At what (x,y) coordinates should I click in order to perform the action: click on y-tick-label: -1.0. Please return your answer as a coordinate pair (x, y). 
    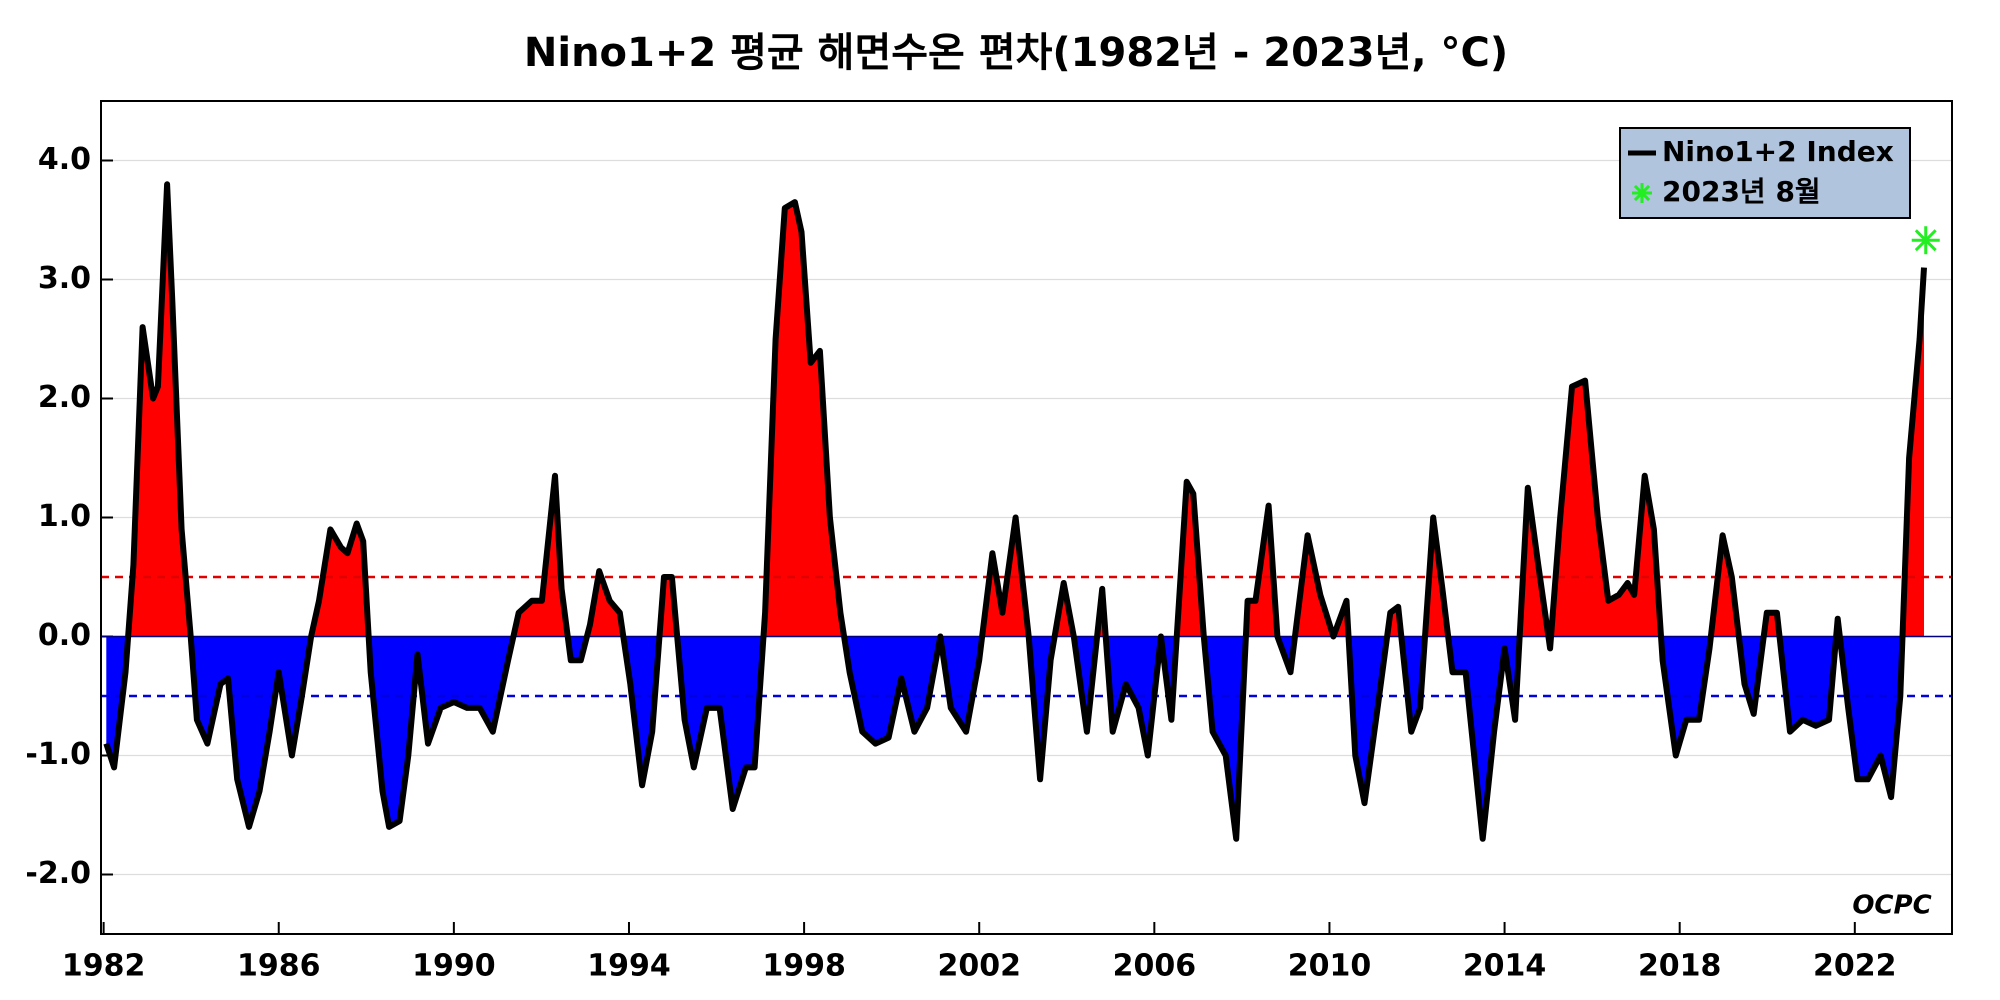
    Looking at the image, I should click on (58, 754).